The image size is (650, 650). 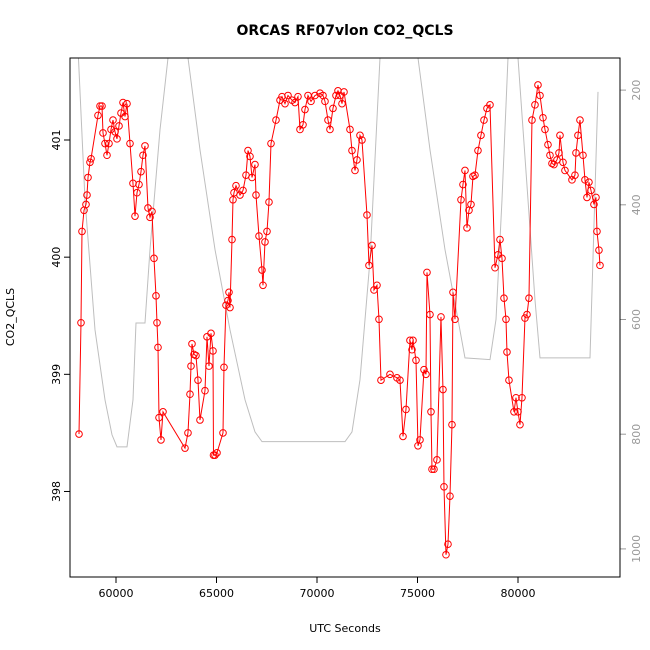 I want to click on y-axis-label: CO2_QCLS, so click(x=10, y=317).